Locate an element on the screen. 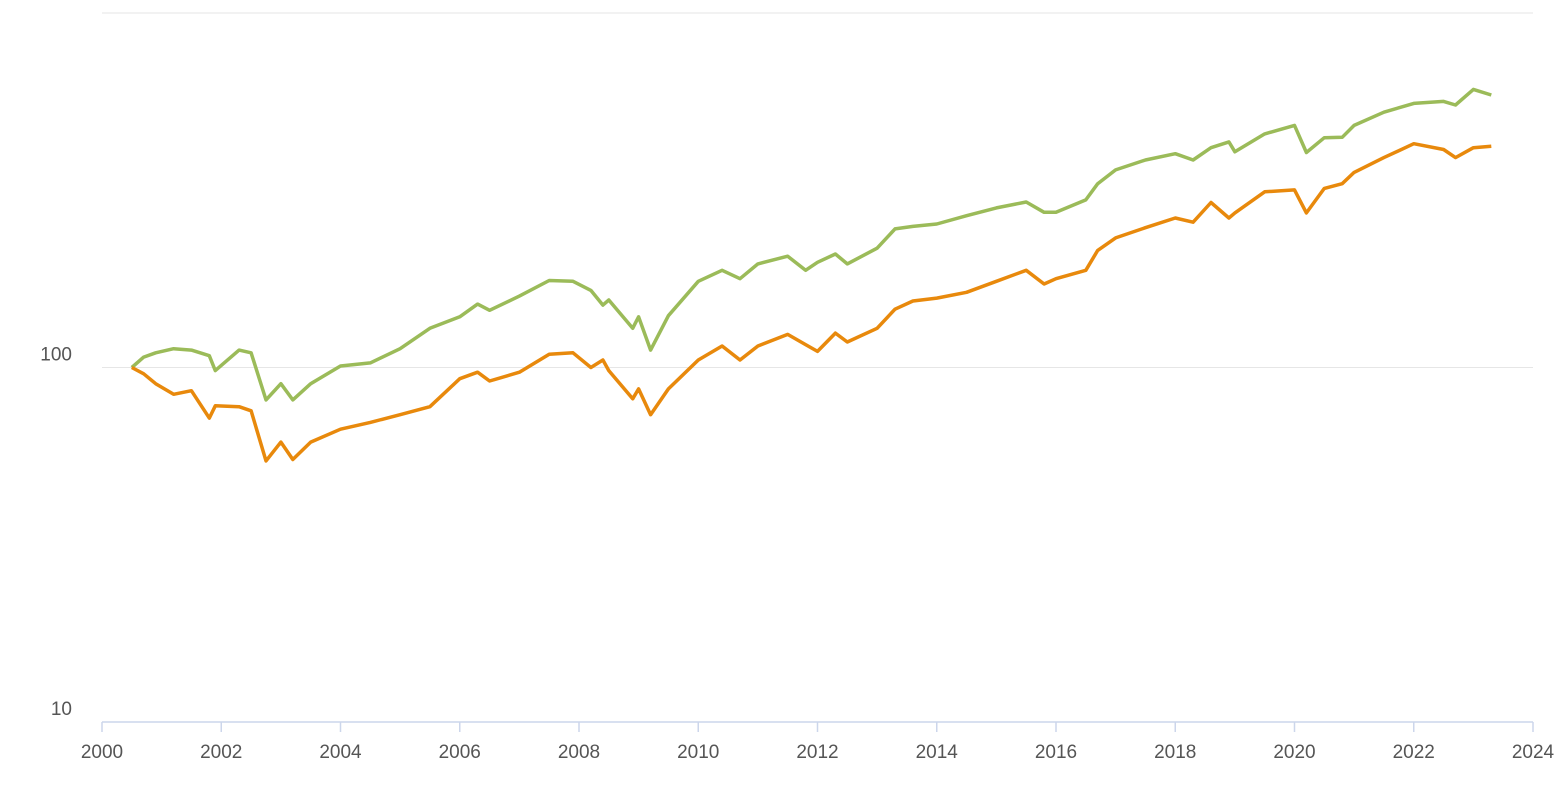 The image size is (1566, 788). y-tick-label: 10 is located at coordinates (61, 709).